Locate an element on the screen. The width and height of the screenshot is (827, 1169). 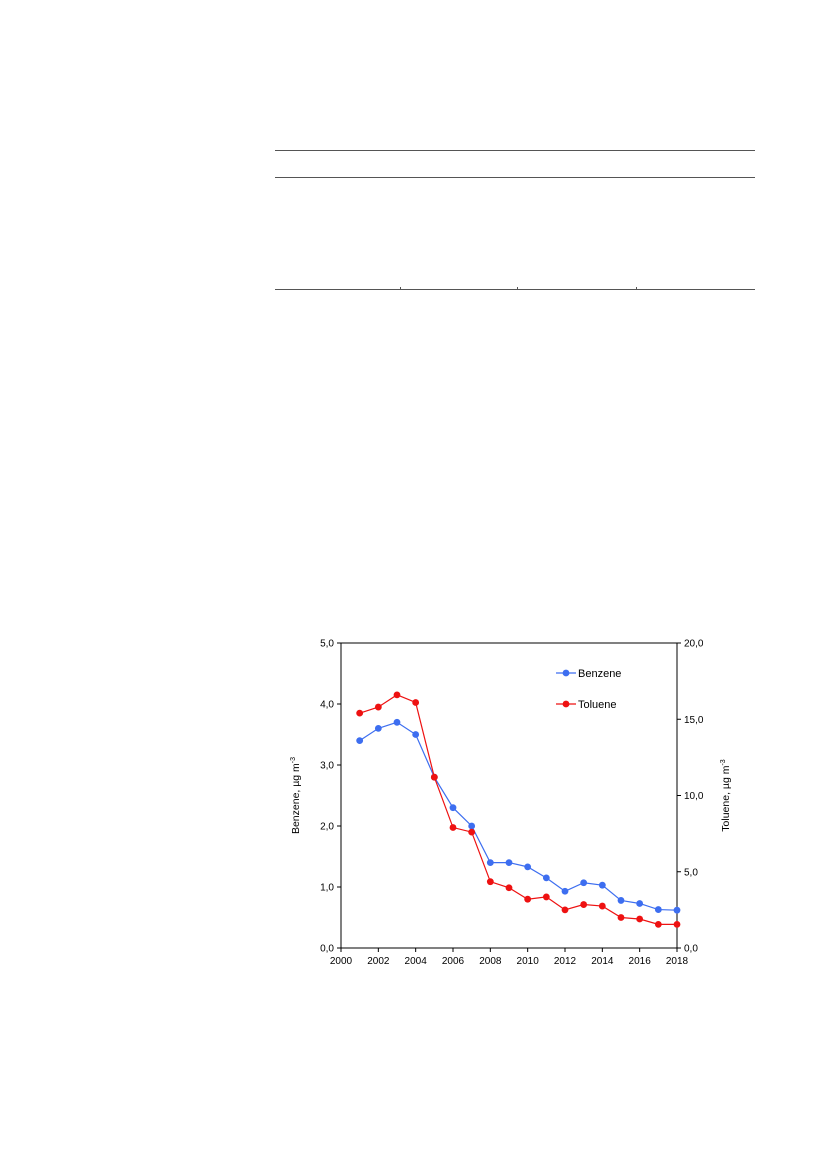
x-tick-label: 2000 is located at coordinates (341, 961).